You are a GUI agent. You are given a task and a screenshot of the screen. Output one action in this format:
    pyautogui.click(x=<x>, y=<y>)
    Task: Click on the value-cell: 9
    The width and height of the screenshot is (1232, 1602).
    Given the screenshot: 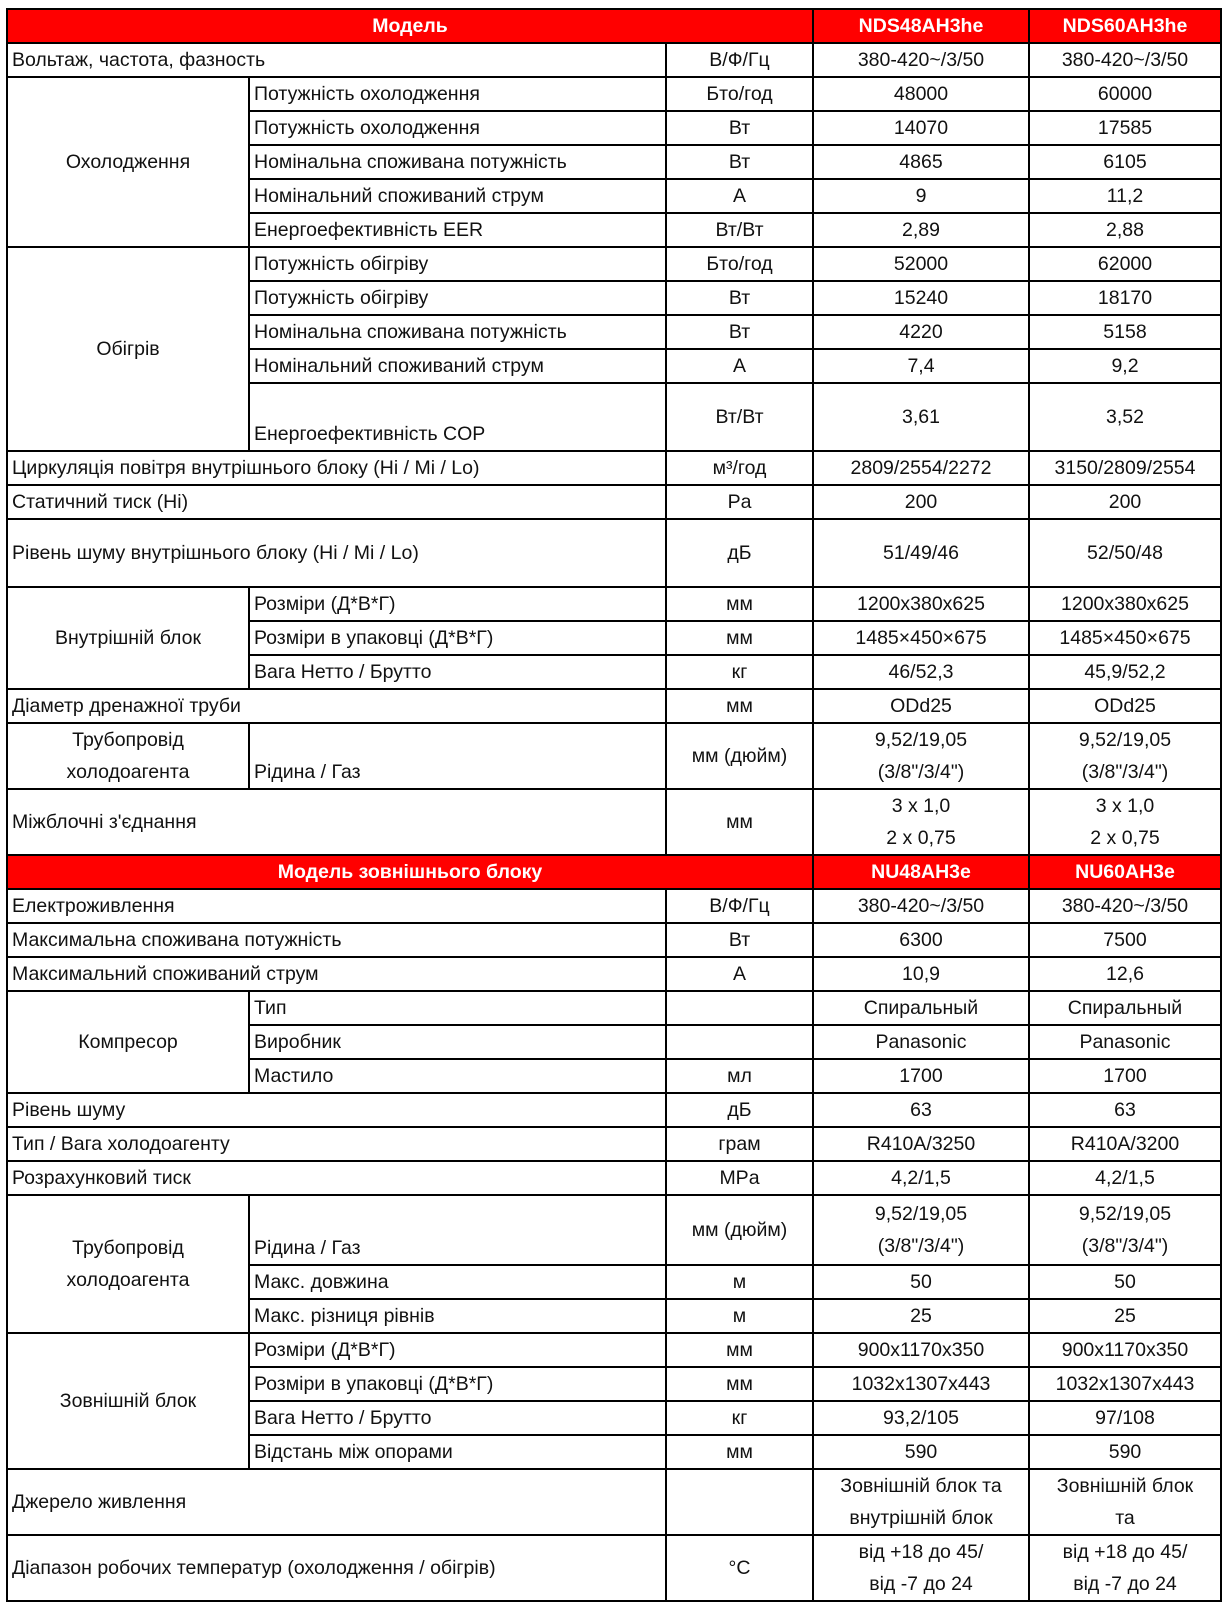 What is the action you would take?
    pyautogui.click(x=921, y=196)
    